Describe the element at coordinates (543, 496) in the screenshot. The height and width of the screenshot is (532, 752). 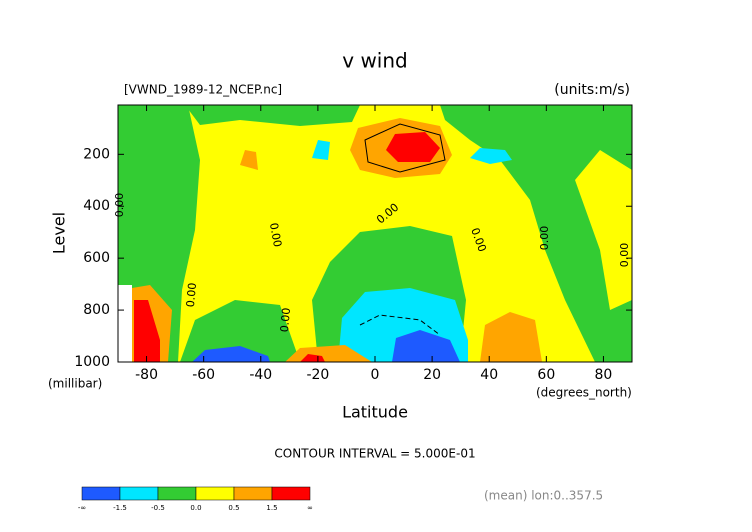
I see `footnote: (mean) lon:0..357.5` at that location.